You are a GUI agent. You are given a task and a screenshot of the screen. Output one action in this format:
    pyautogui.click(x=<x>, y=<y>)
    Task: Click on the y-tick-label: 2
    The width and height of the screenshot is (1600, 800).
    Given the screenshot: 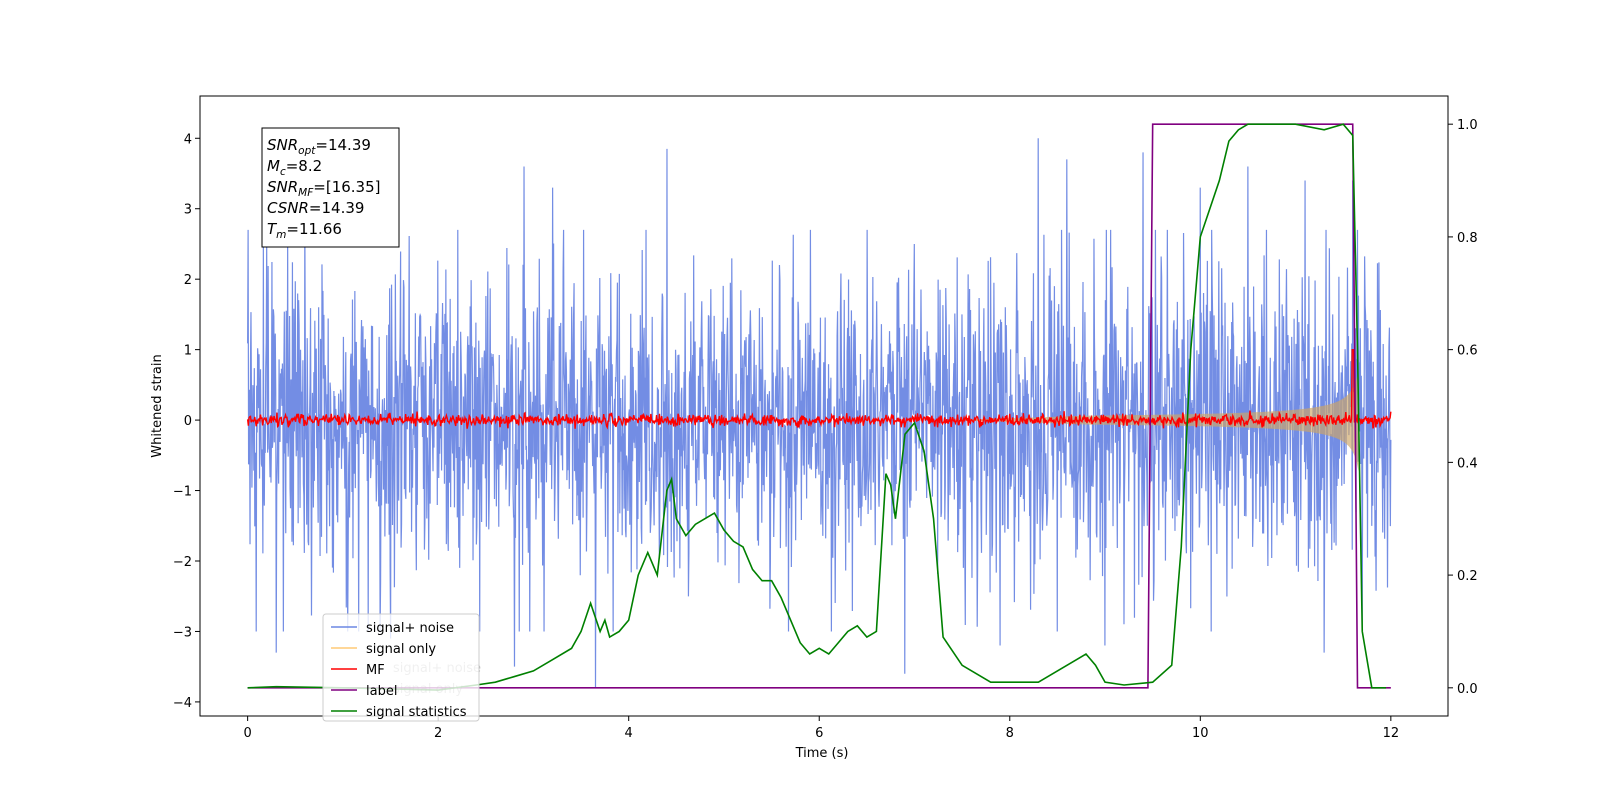 What is the action you would take?
    pyautogui.click(x=188, y=280)
    